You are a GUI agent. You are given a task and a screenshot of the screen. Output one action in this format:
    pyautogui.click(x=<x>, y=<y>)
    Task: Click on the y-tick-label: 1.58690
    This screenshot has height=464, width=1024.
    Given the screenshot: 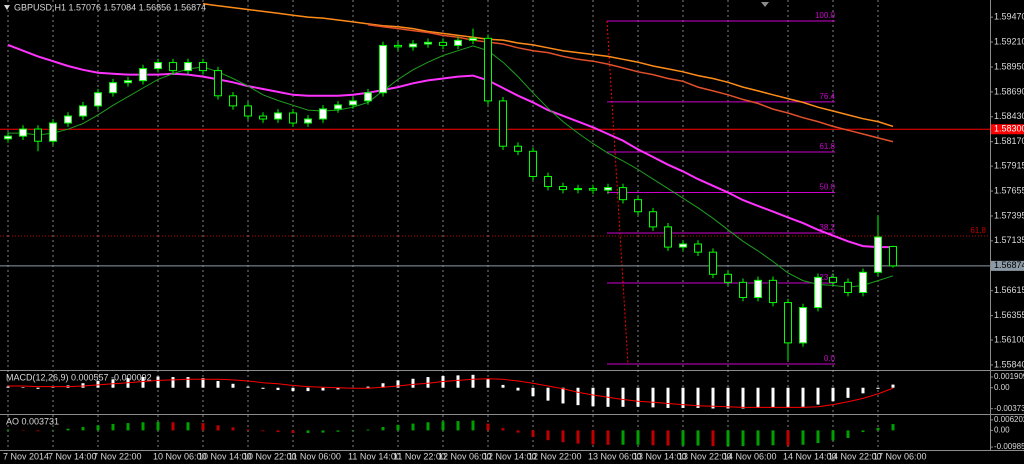 What is the action you would take?
    pyautogui.click(x=1009, y=91)
    